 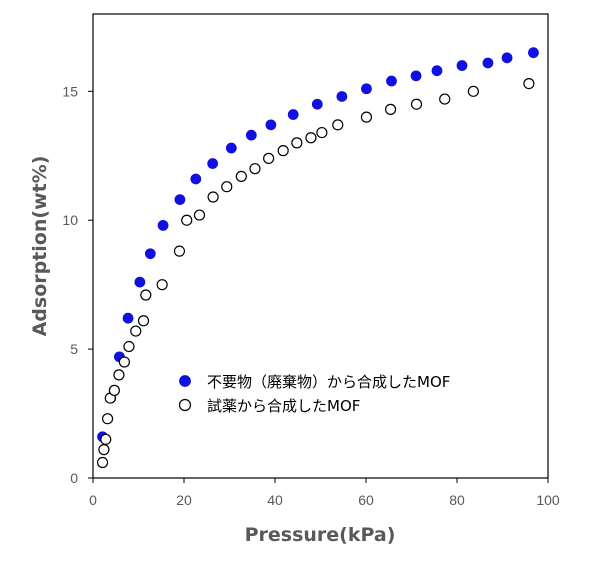 I want to click on y-tick-label: 5, so click(x=74, y=349).